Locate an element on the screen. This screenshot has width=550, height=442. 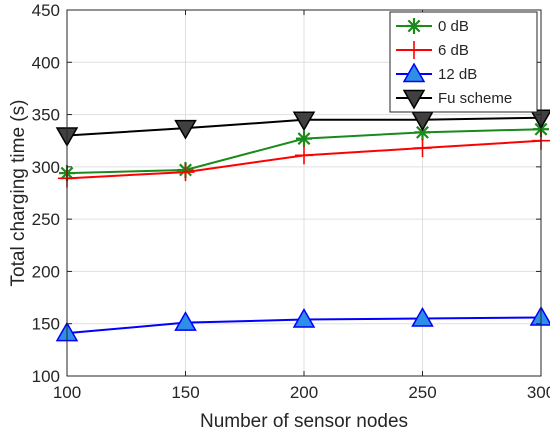
y-tick-label: 300 is located at coordinates (46, 167).